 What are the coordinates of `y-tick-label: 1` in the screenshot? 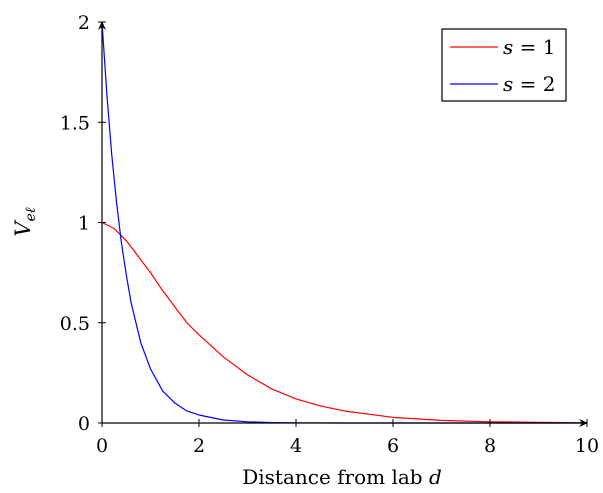 It's located at (84, 224).